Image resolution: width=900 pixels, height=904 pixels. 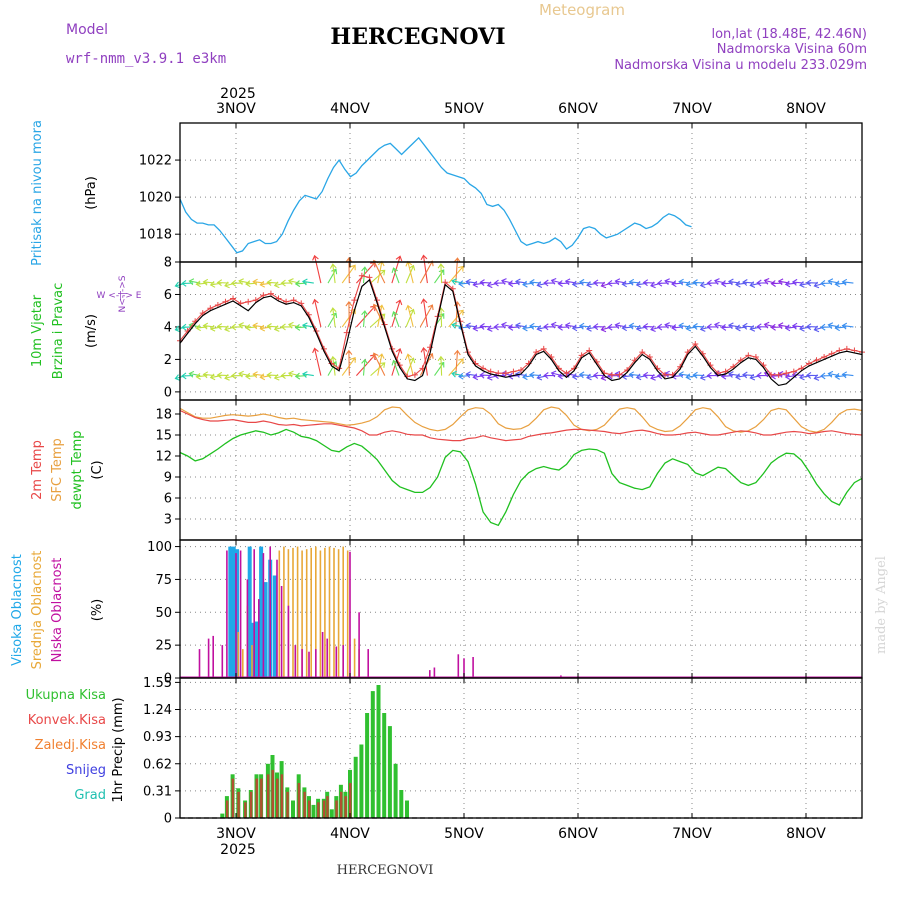 What do you see at coordinates (582, 10) in the screenshot?
I see `meteogram-subtitle: Meteogram` at bounding box center [582, 10].